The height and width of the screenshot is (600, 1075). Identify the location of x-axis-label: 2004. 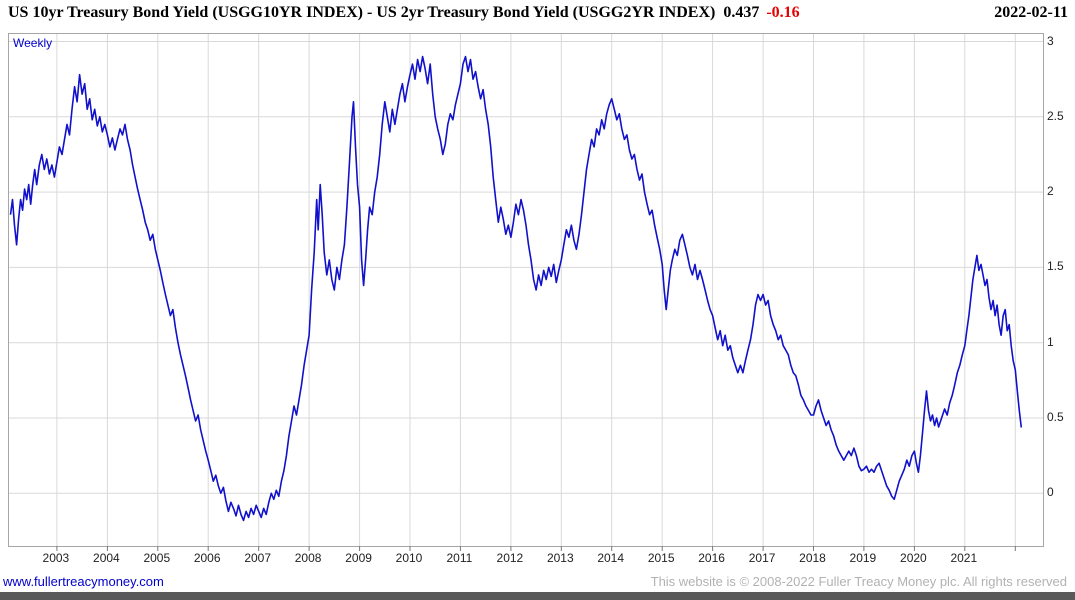
(106, 558).